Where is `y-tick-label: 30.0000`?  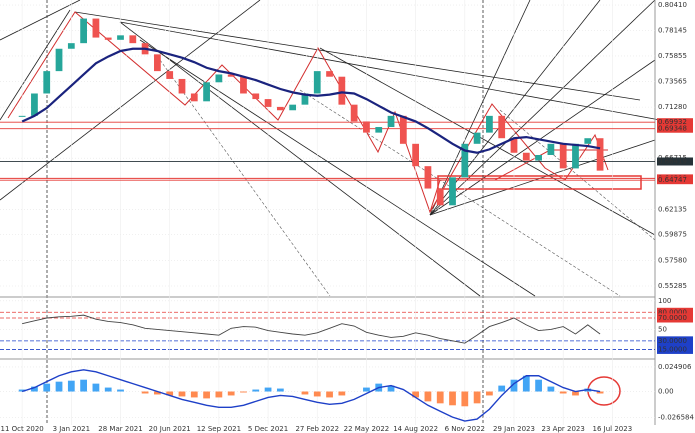
y-tick-label: 30.0000 is located at coordinates (672, 341).